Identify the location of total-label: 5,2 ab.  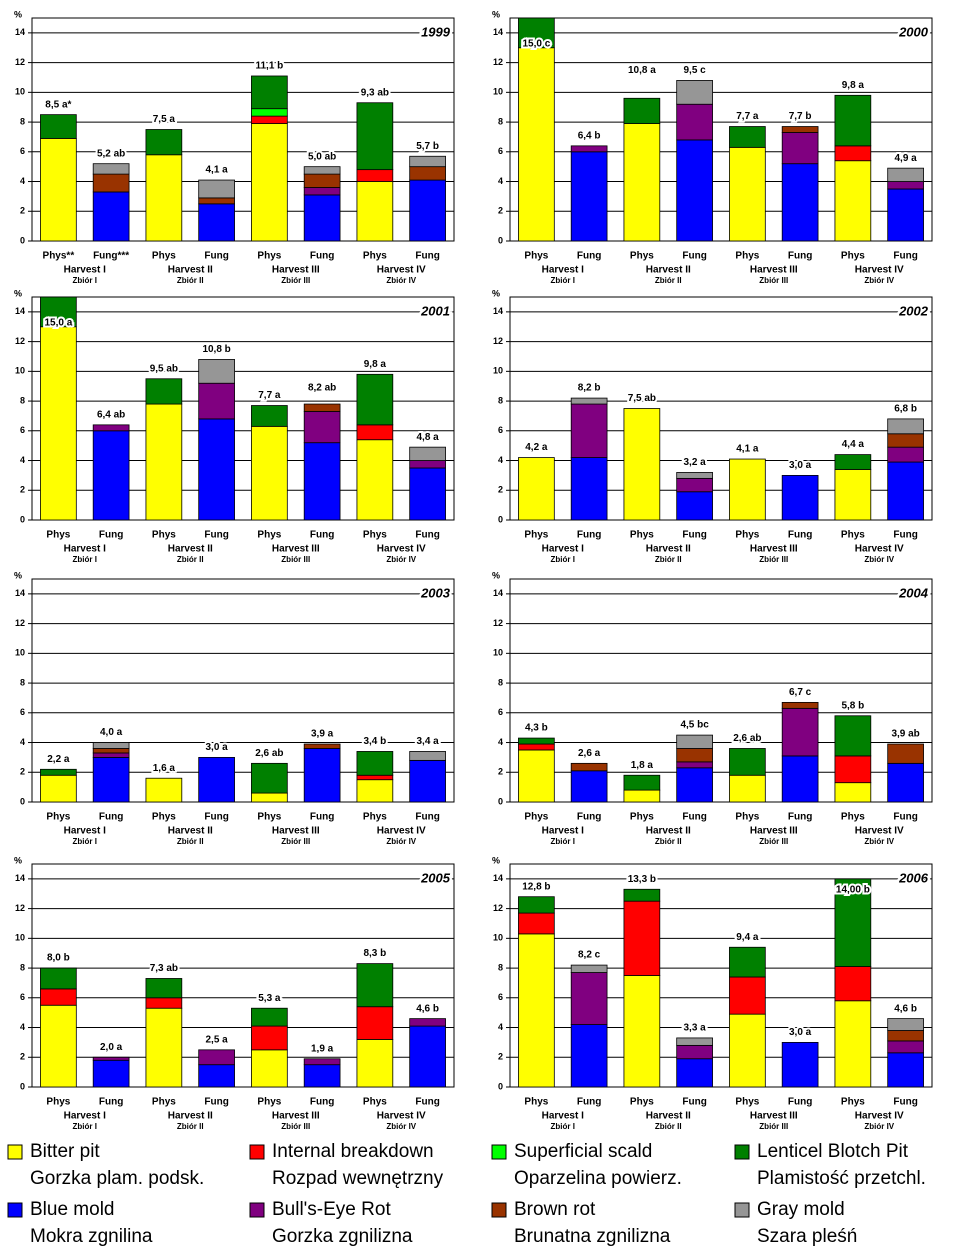
(111, 153).